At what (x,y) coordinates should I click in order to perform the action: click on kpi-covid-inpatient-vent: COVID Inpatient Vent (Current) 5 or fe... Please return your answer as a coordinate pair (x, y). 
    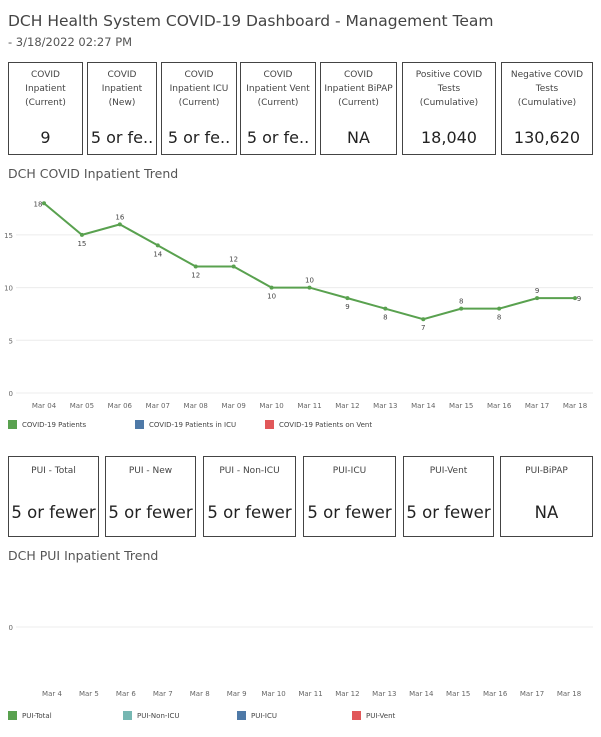
    Looking at the image, I should click on (278, 108).